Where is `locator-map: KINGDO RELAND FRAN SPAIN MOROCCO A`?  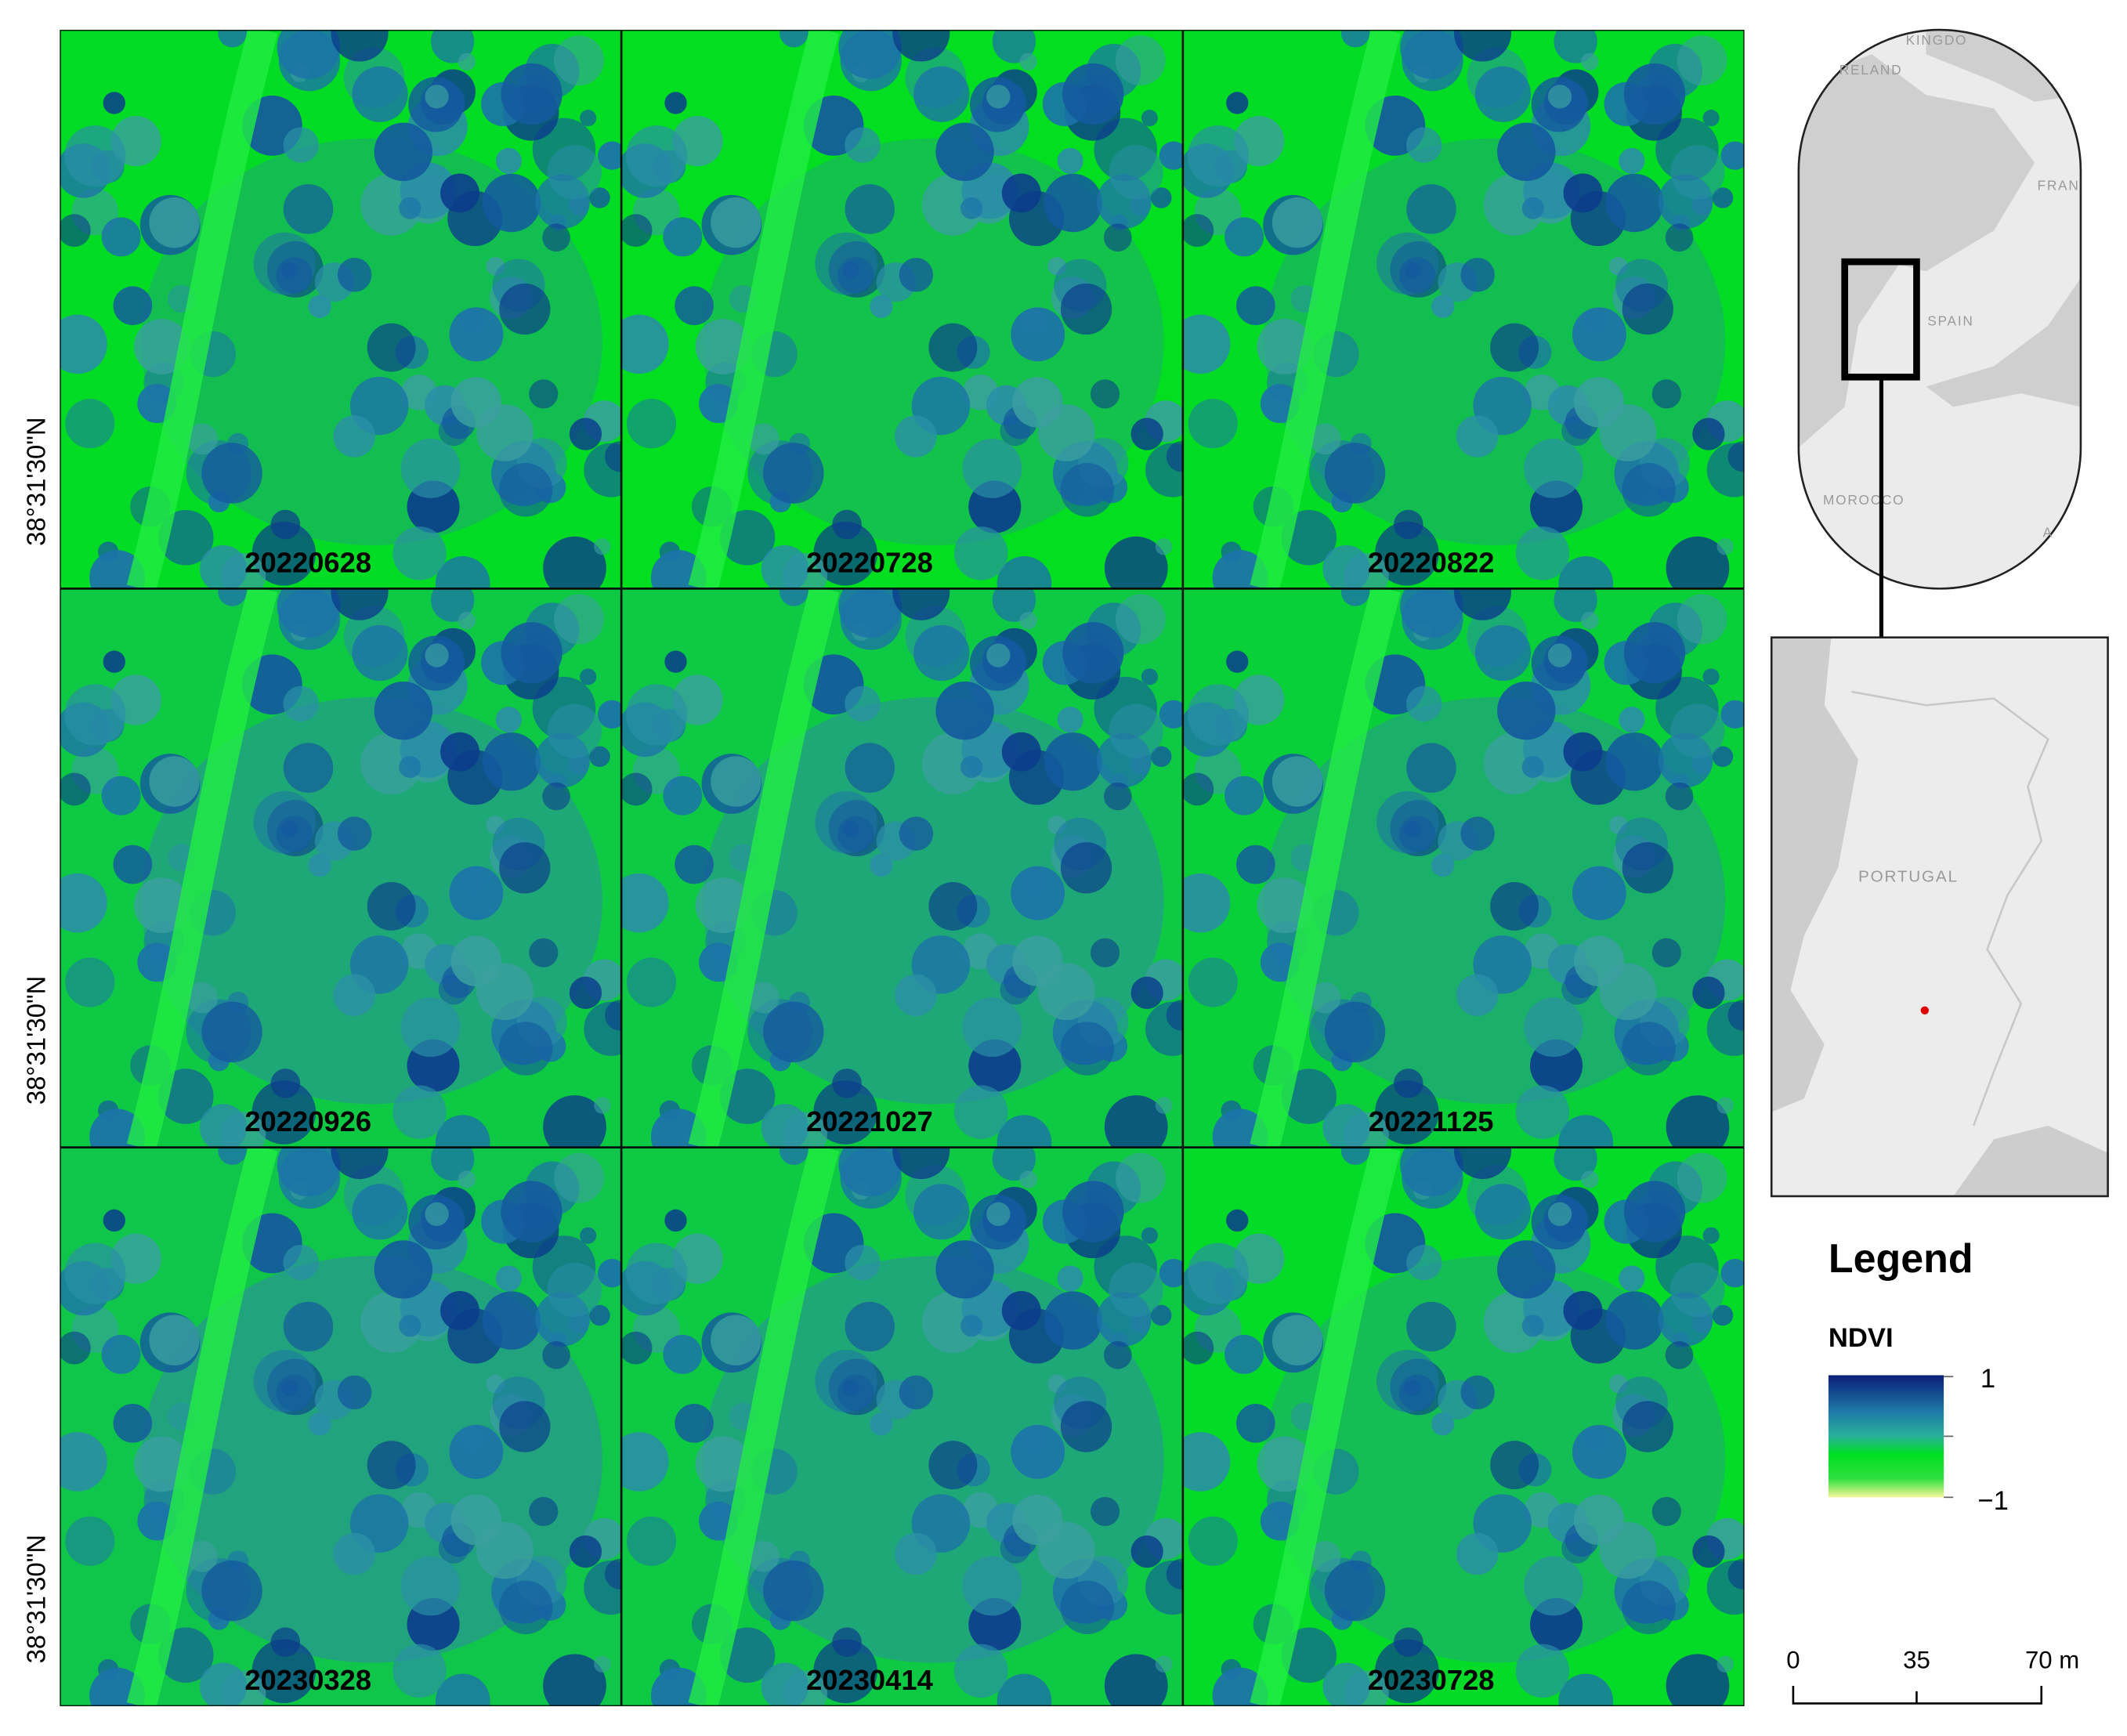 locator-map: KINGDO RELAND FRAN SPAIN MOROCCO A is located at coordinates (1939, 333).